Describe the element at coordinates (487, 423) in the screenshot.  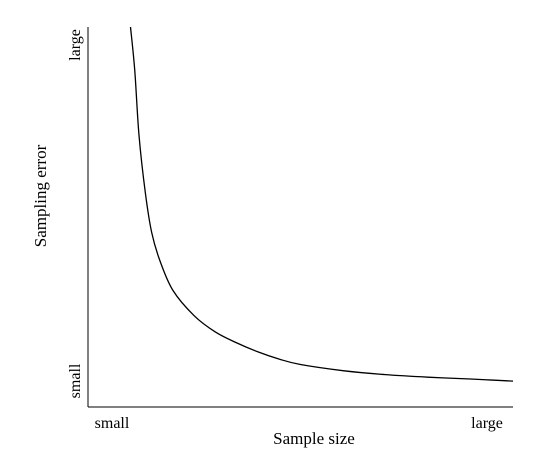
I see `x-tick-label-large: large` at that location.